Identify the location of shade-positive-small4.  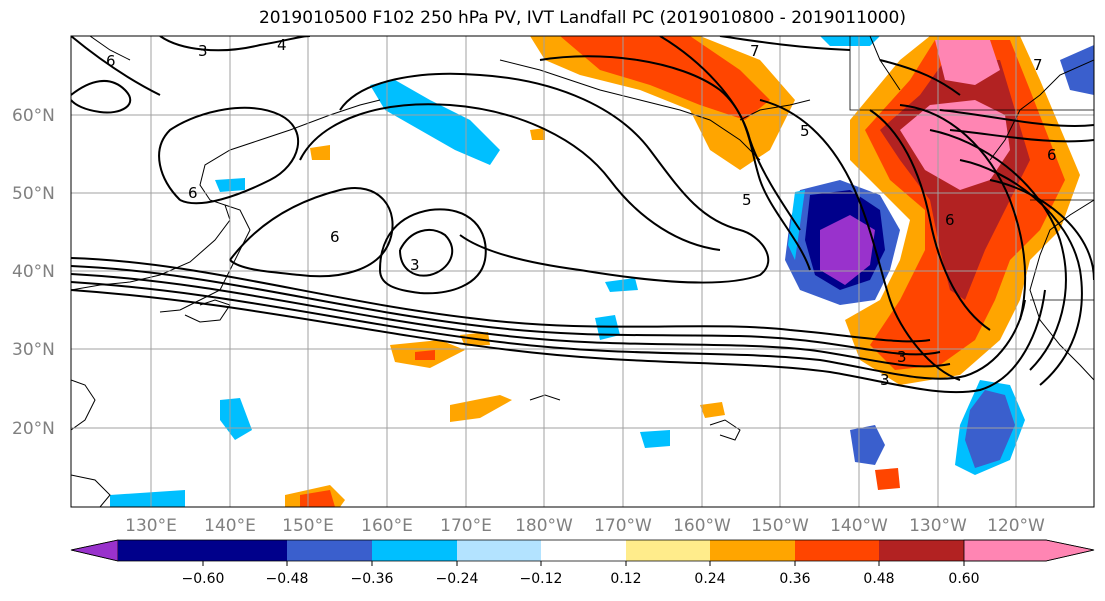
(320, 152).